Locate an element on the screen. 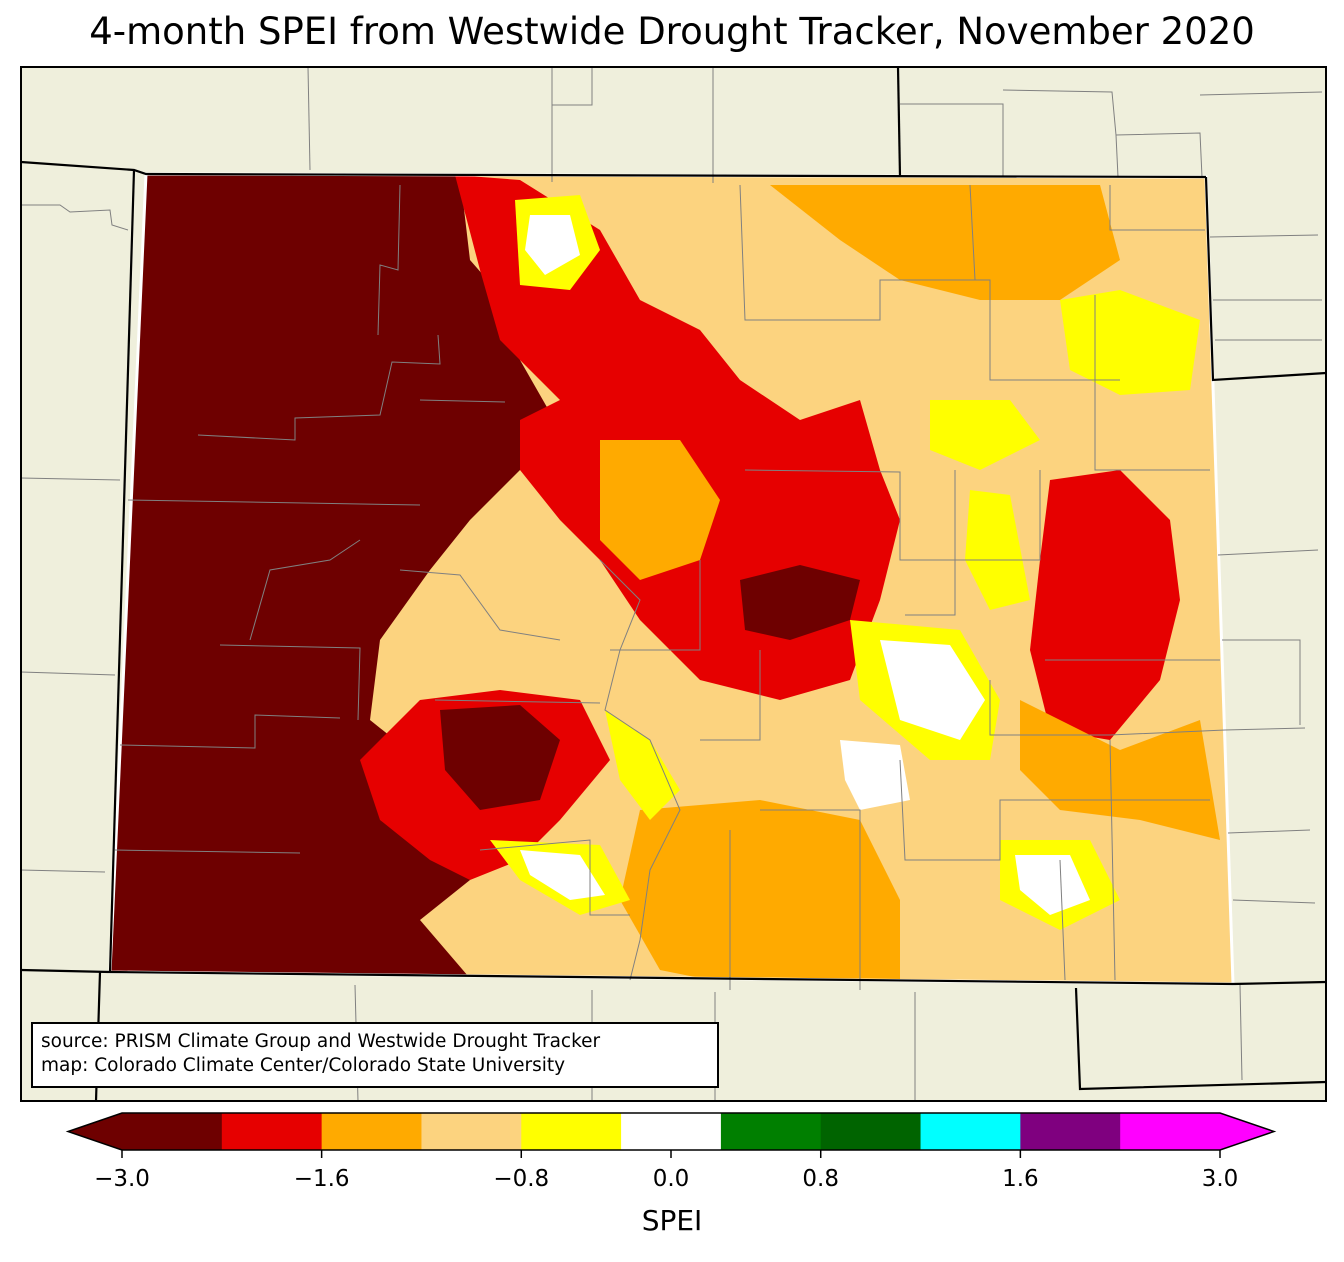 Image resolution: width=1344 pixels, height=1262 pixels. colorbar-tick-label: 1.6 is located at coordinates (1020, 1179).